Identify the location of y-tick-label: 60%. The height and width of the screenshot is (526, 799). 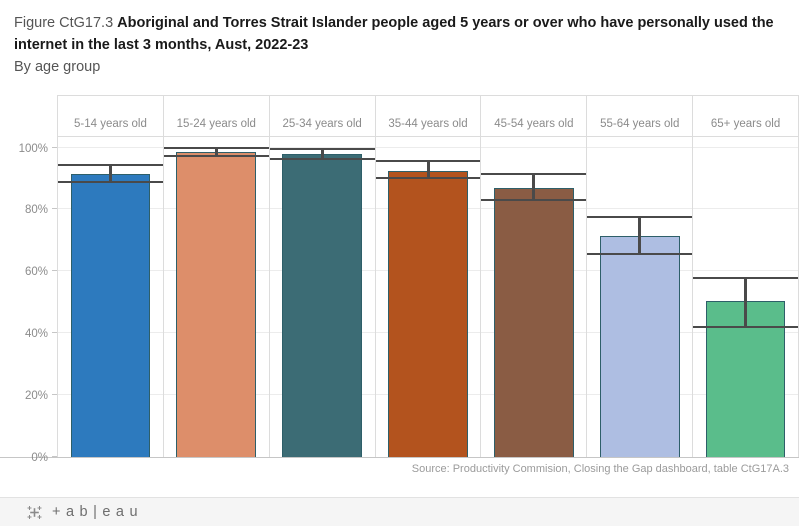
(36, 272).